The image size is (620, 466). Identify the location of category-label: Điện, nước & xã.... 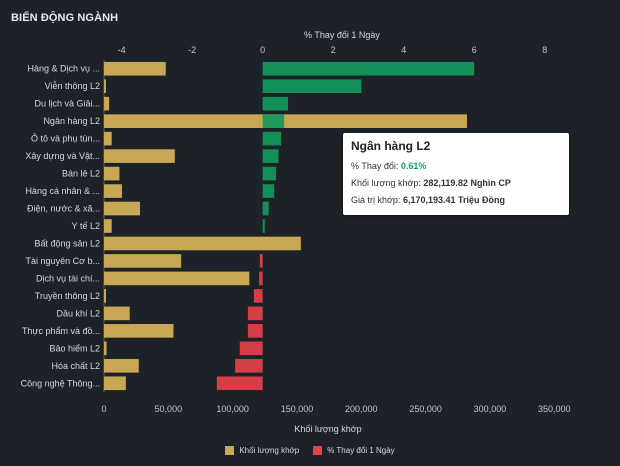
(63, 209).